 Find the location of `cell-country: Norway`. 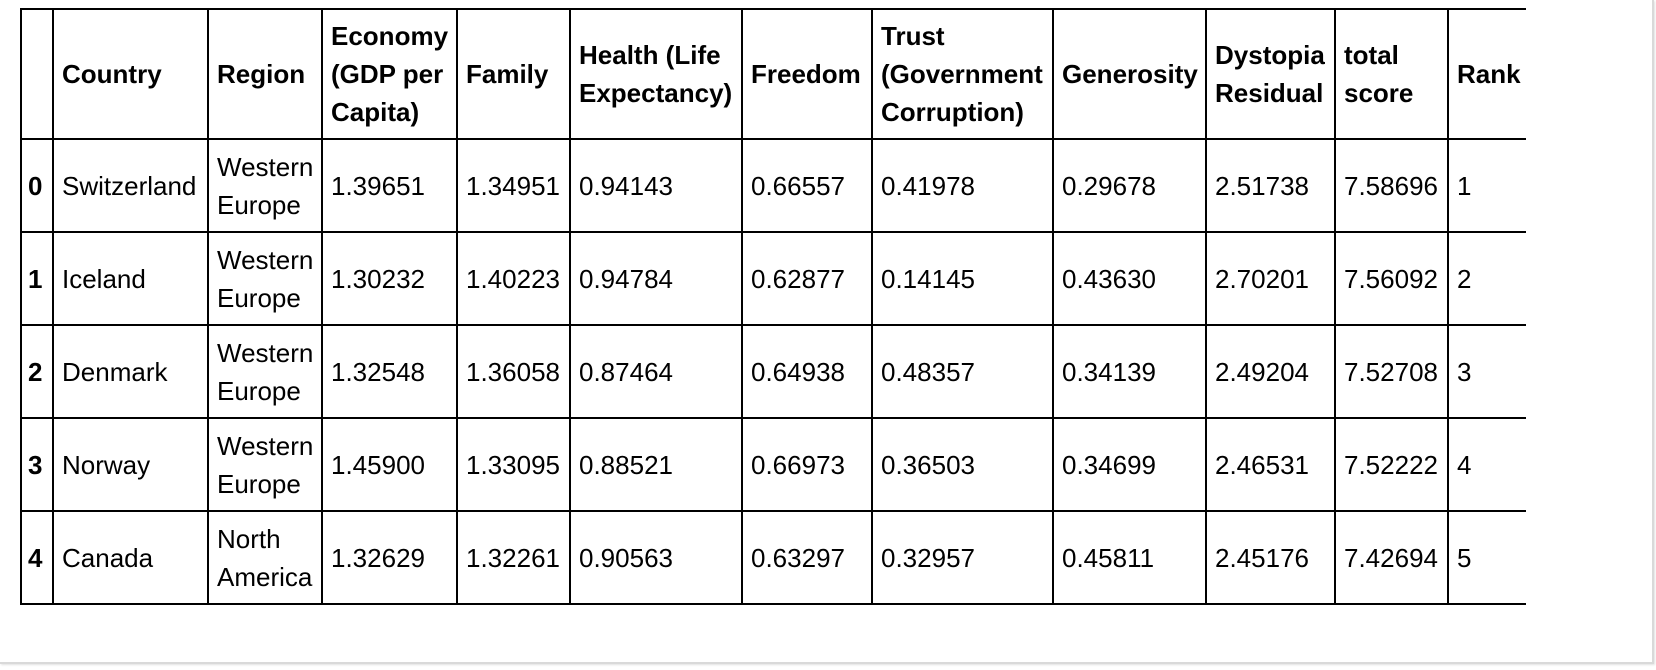

cell-country: Norway is located at coordinates (130, 464).